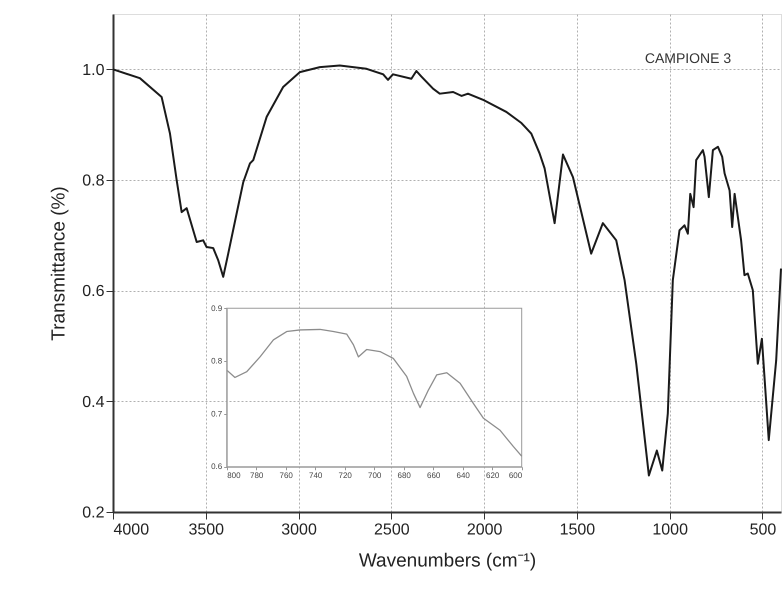 This screenshot has width=784, height=591. I want to click on x-tick-label: 680, so click(405, 475).